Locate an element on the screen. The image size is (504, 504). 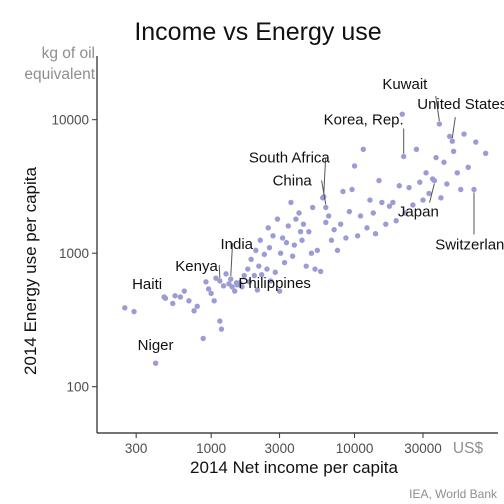
x-axis-title: 2014 Net income per capita is located at coordinates (294, 467).